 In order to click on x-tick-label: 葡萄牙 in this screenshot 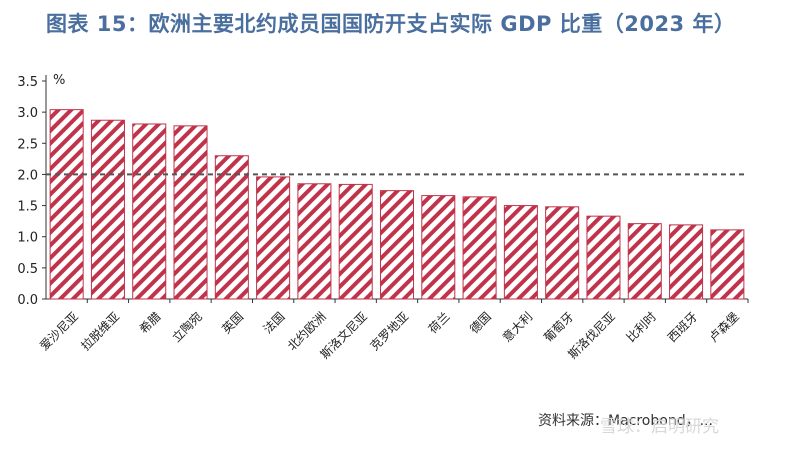, I will do `click(558, 326)`.